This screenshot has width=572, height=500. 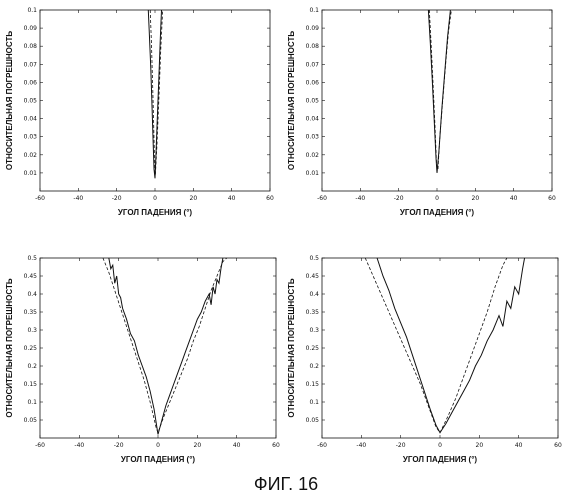 What do you see at coordinates (286, 484) in the screenshot?
I see `figure-caption: ФИГ. 16` at bounding box center [286, 484].